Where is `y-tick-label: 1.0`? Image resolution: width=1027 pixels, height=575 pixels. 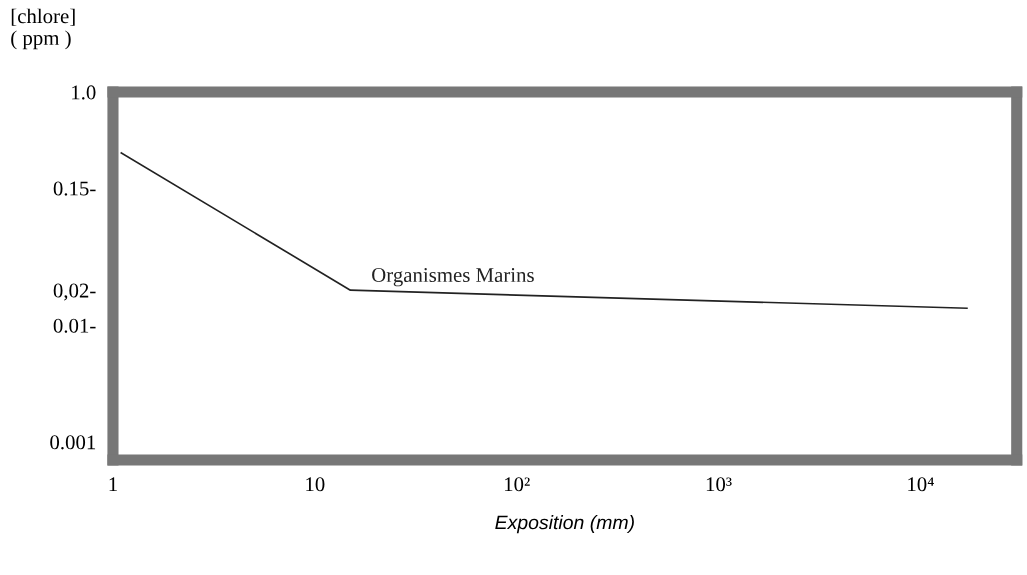 y-tick-label: 1.0 is located at coordinates (84, 92).